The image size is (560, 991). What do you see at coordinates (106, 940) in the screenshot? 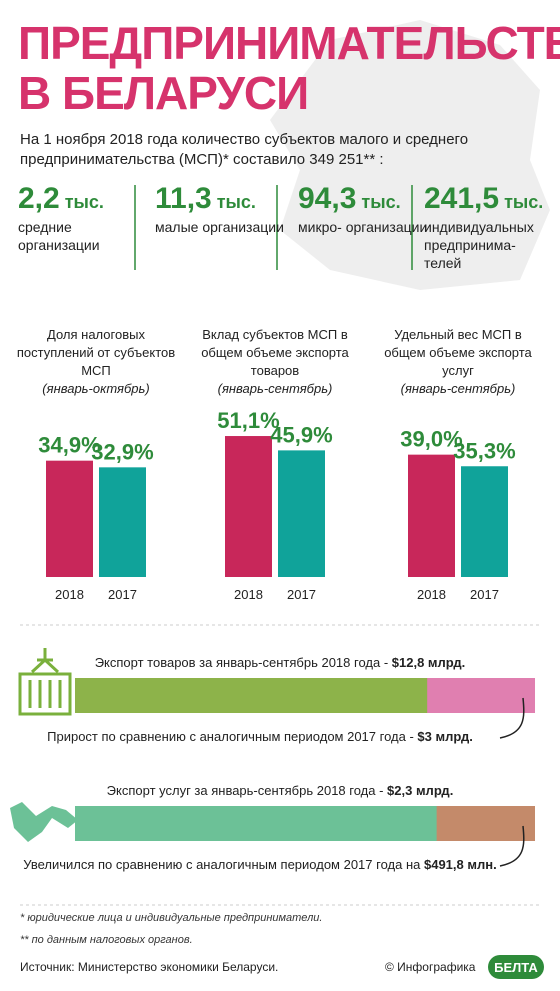
I see `footnote: ** по данным налоговых органов.` at bounding box center [106, 940].